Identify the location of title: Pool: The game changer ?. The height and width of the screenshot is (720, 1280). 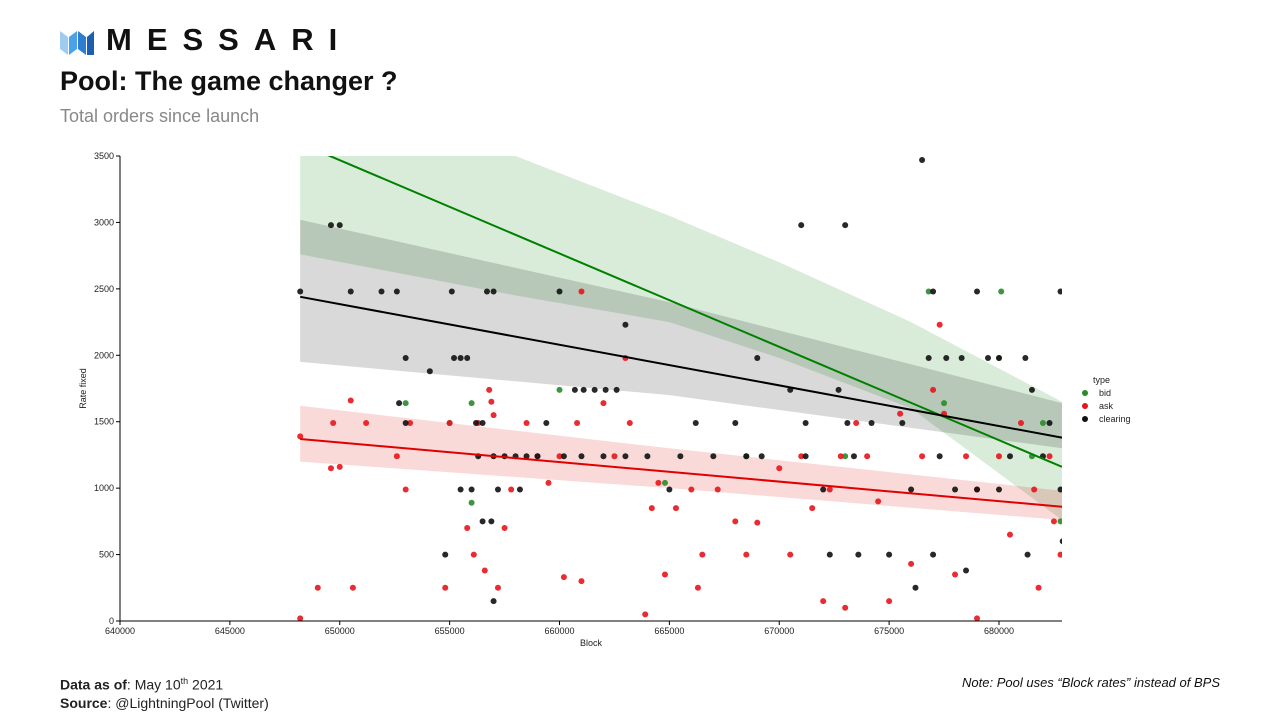
(229, 81).